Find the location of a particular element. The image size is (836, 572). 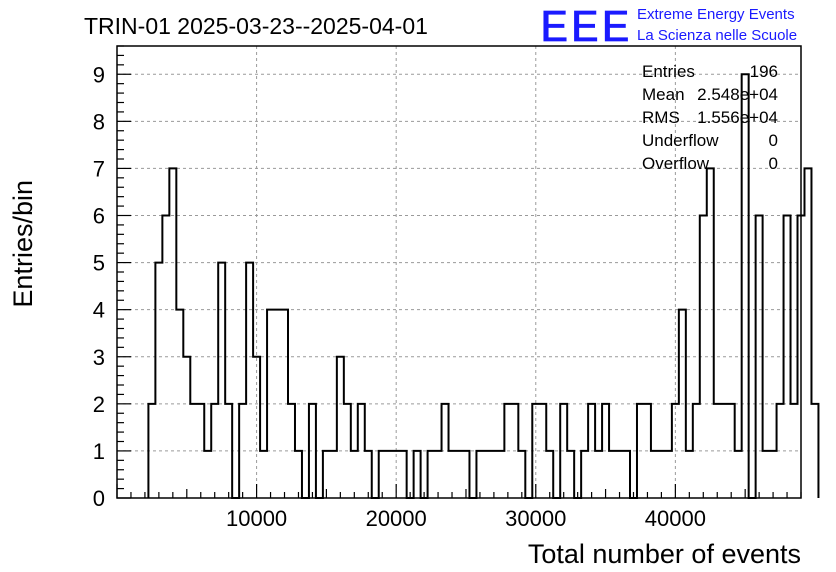

y-tick-label: 7 is located at coordinates (99, 168).